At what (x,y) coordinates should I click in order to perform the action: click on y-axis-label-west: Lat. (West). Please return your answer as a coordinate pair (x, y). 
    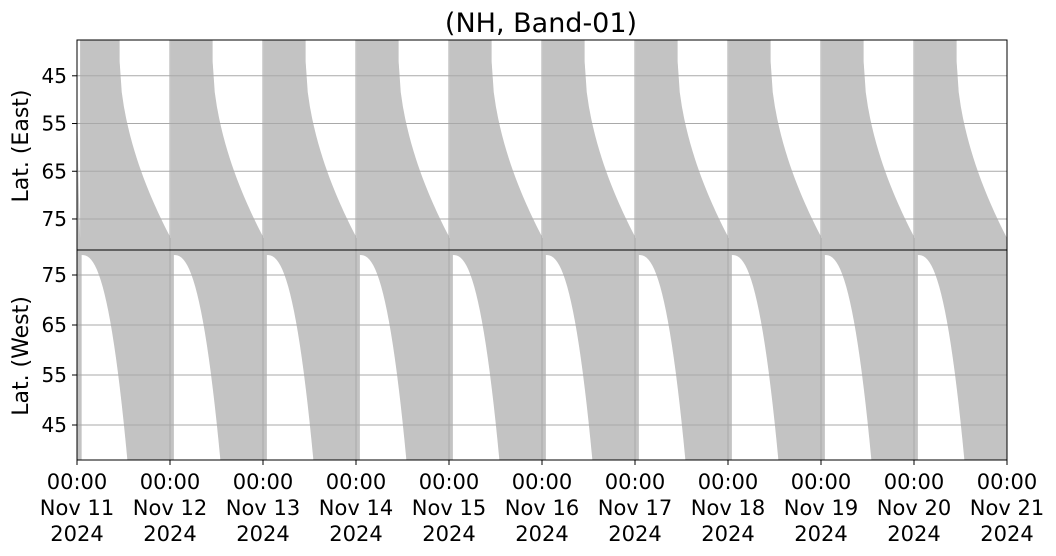
    Looking at the image, I should click on (21, 356).